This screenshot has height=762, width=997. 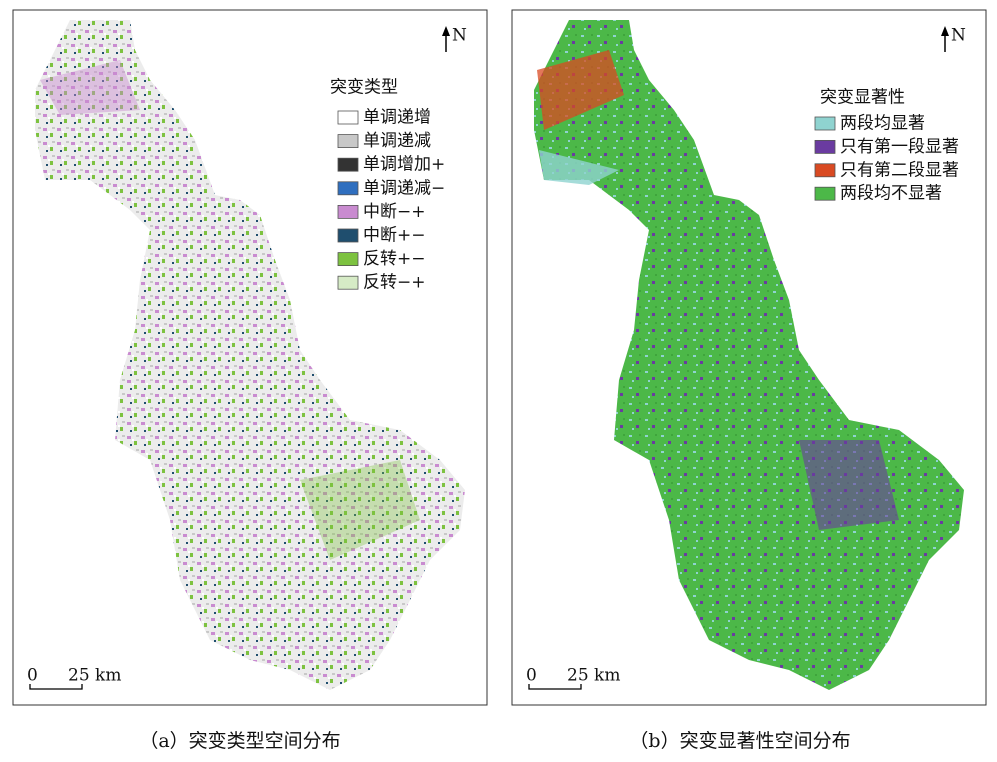 I want to click on legend-label: 只有第一段显著, so click(x=899, y=147).